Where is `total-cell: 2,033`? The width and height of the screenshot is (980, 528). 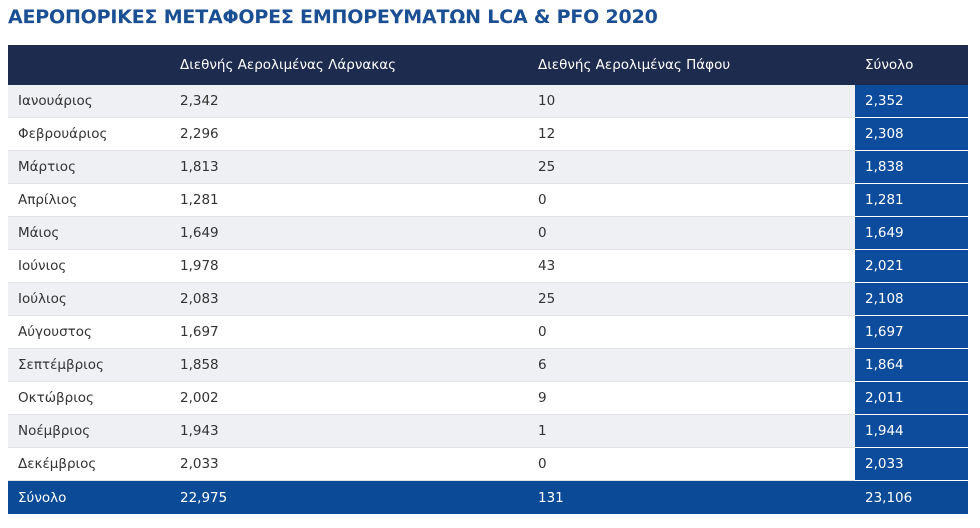 total-cell: 2,033 is located at coordinates (911, 464).